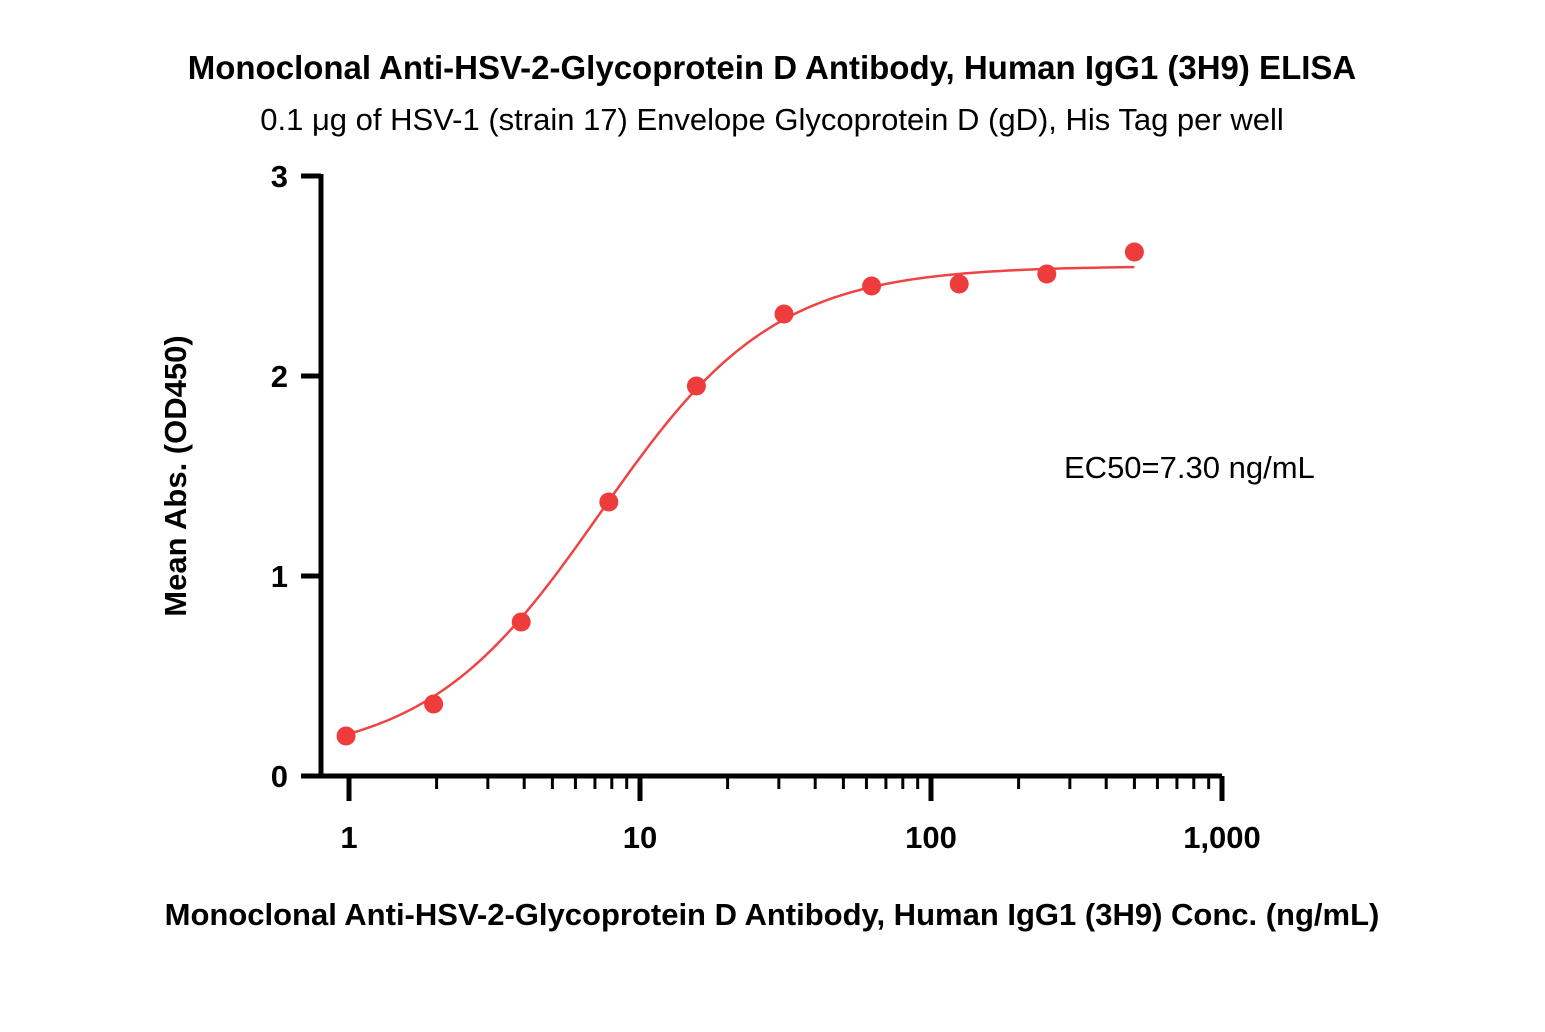 This screenshot has height=1032, width=1545. I want to click on x-tick-label-10: 10, so click(640, 837).